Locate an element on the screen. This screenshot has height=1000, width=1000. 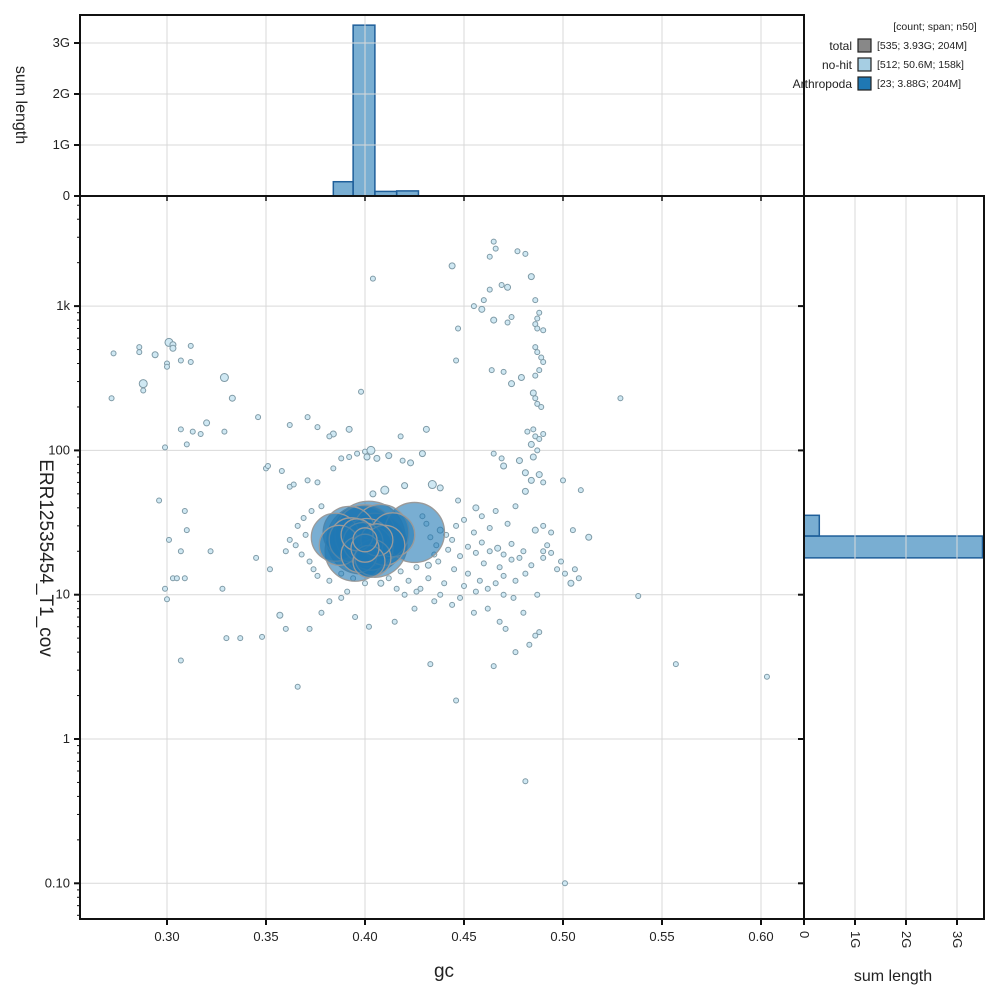
histogram-bar is located at coordinates (343, 188).